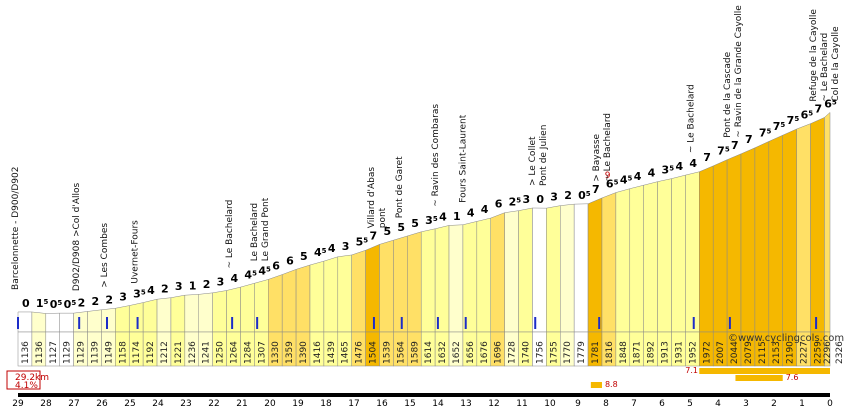 This screenshot has width=846, height=409. What do you see at coordinates (382, 404) in the screenshot?
I see `km-tick-label: 16` at bounding box center [382, 404].